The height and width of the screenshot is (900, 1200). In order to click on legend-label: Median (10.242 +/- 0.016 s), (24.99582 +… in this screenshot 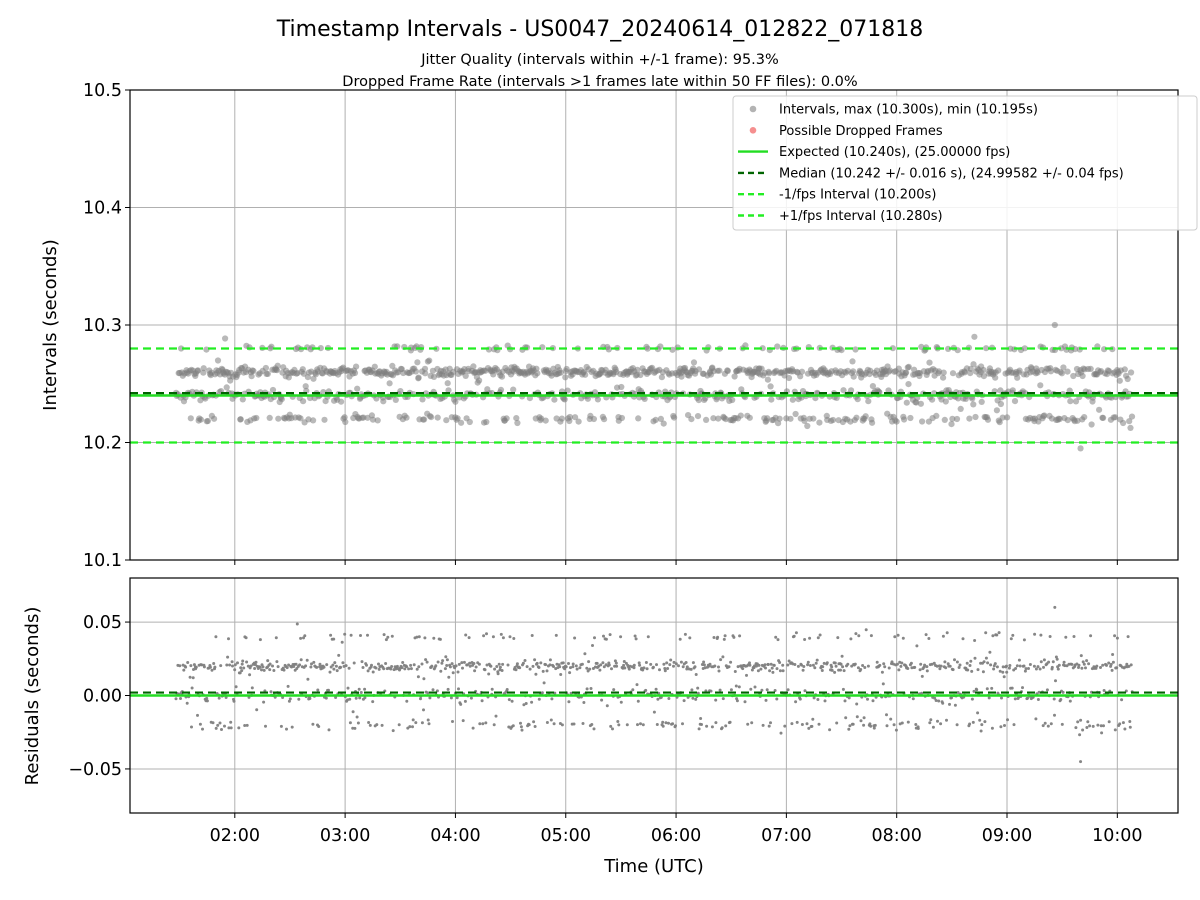, I will do `click(951, 173)`.